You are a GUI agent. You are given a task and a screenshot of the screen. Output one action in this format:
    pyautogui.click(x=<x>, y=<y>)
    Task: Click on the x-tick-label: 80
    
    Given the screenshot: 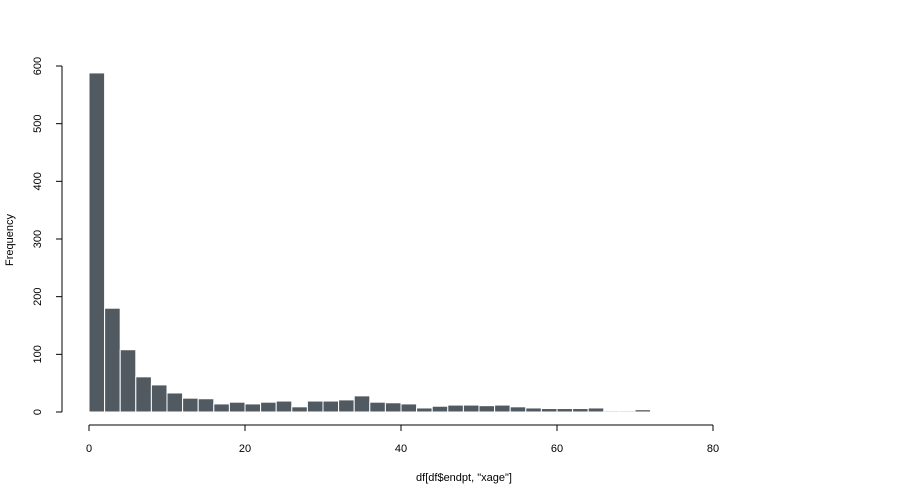 What is the action you would take?
    pyautogui.click(x=713, y=449)
    